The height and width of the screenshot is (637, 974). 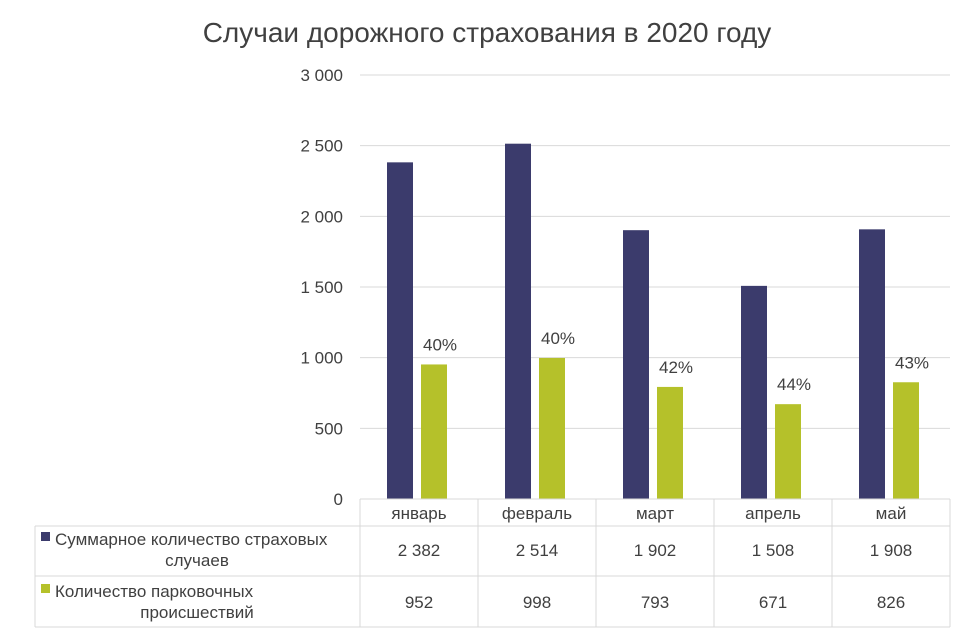 What do you see at coordinates (321, 75) in the screenshot?
I see `y-tick-label: 3 000` at bounding box center [321, 75].